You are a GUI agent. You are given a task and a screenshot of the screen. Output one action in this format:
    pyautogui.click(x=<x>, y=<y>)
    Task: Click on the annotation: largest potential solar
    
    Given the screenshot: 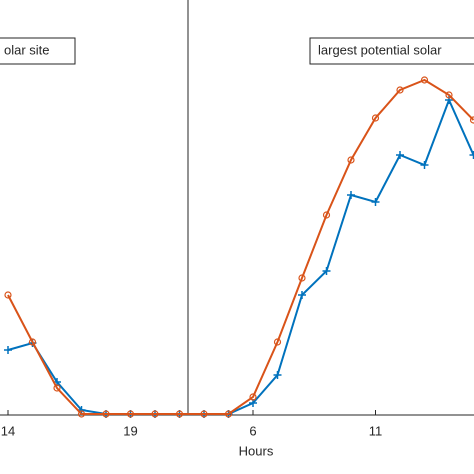 What is the action you would take?
    pyautogui.click(x=380, y=49)
    